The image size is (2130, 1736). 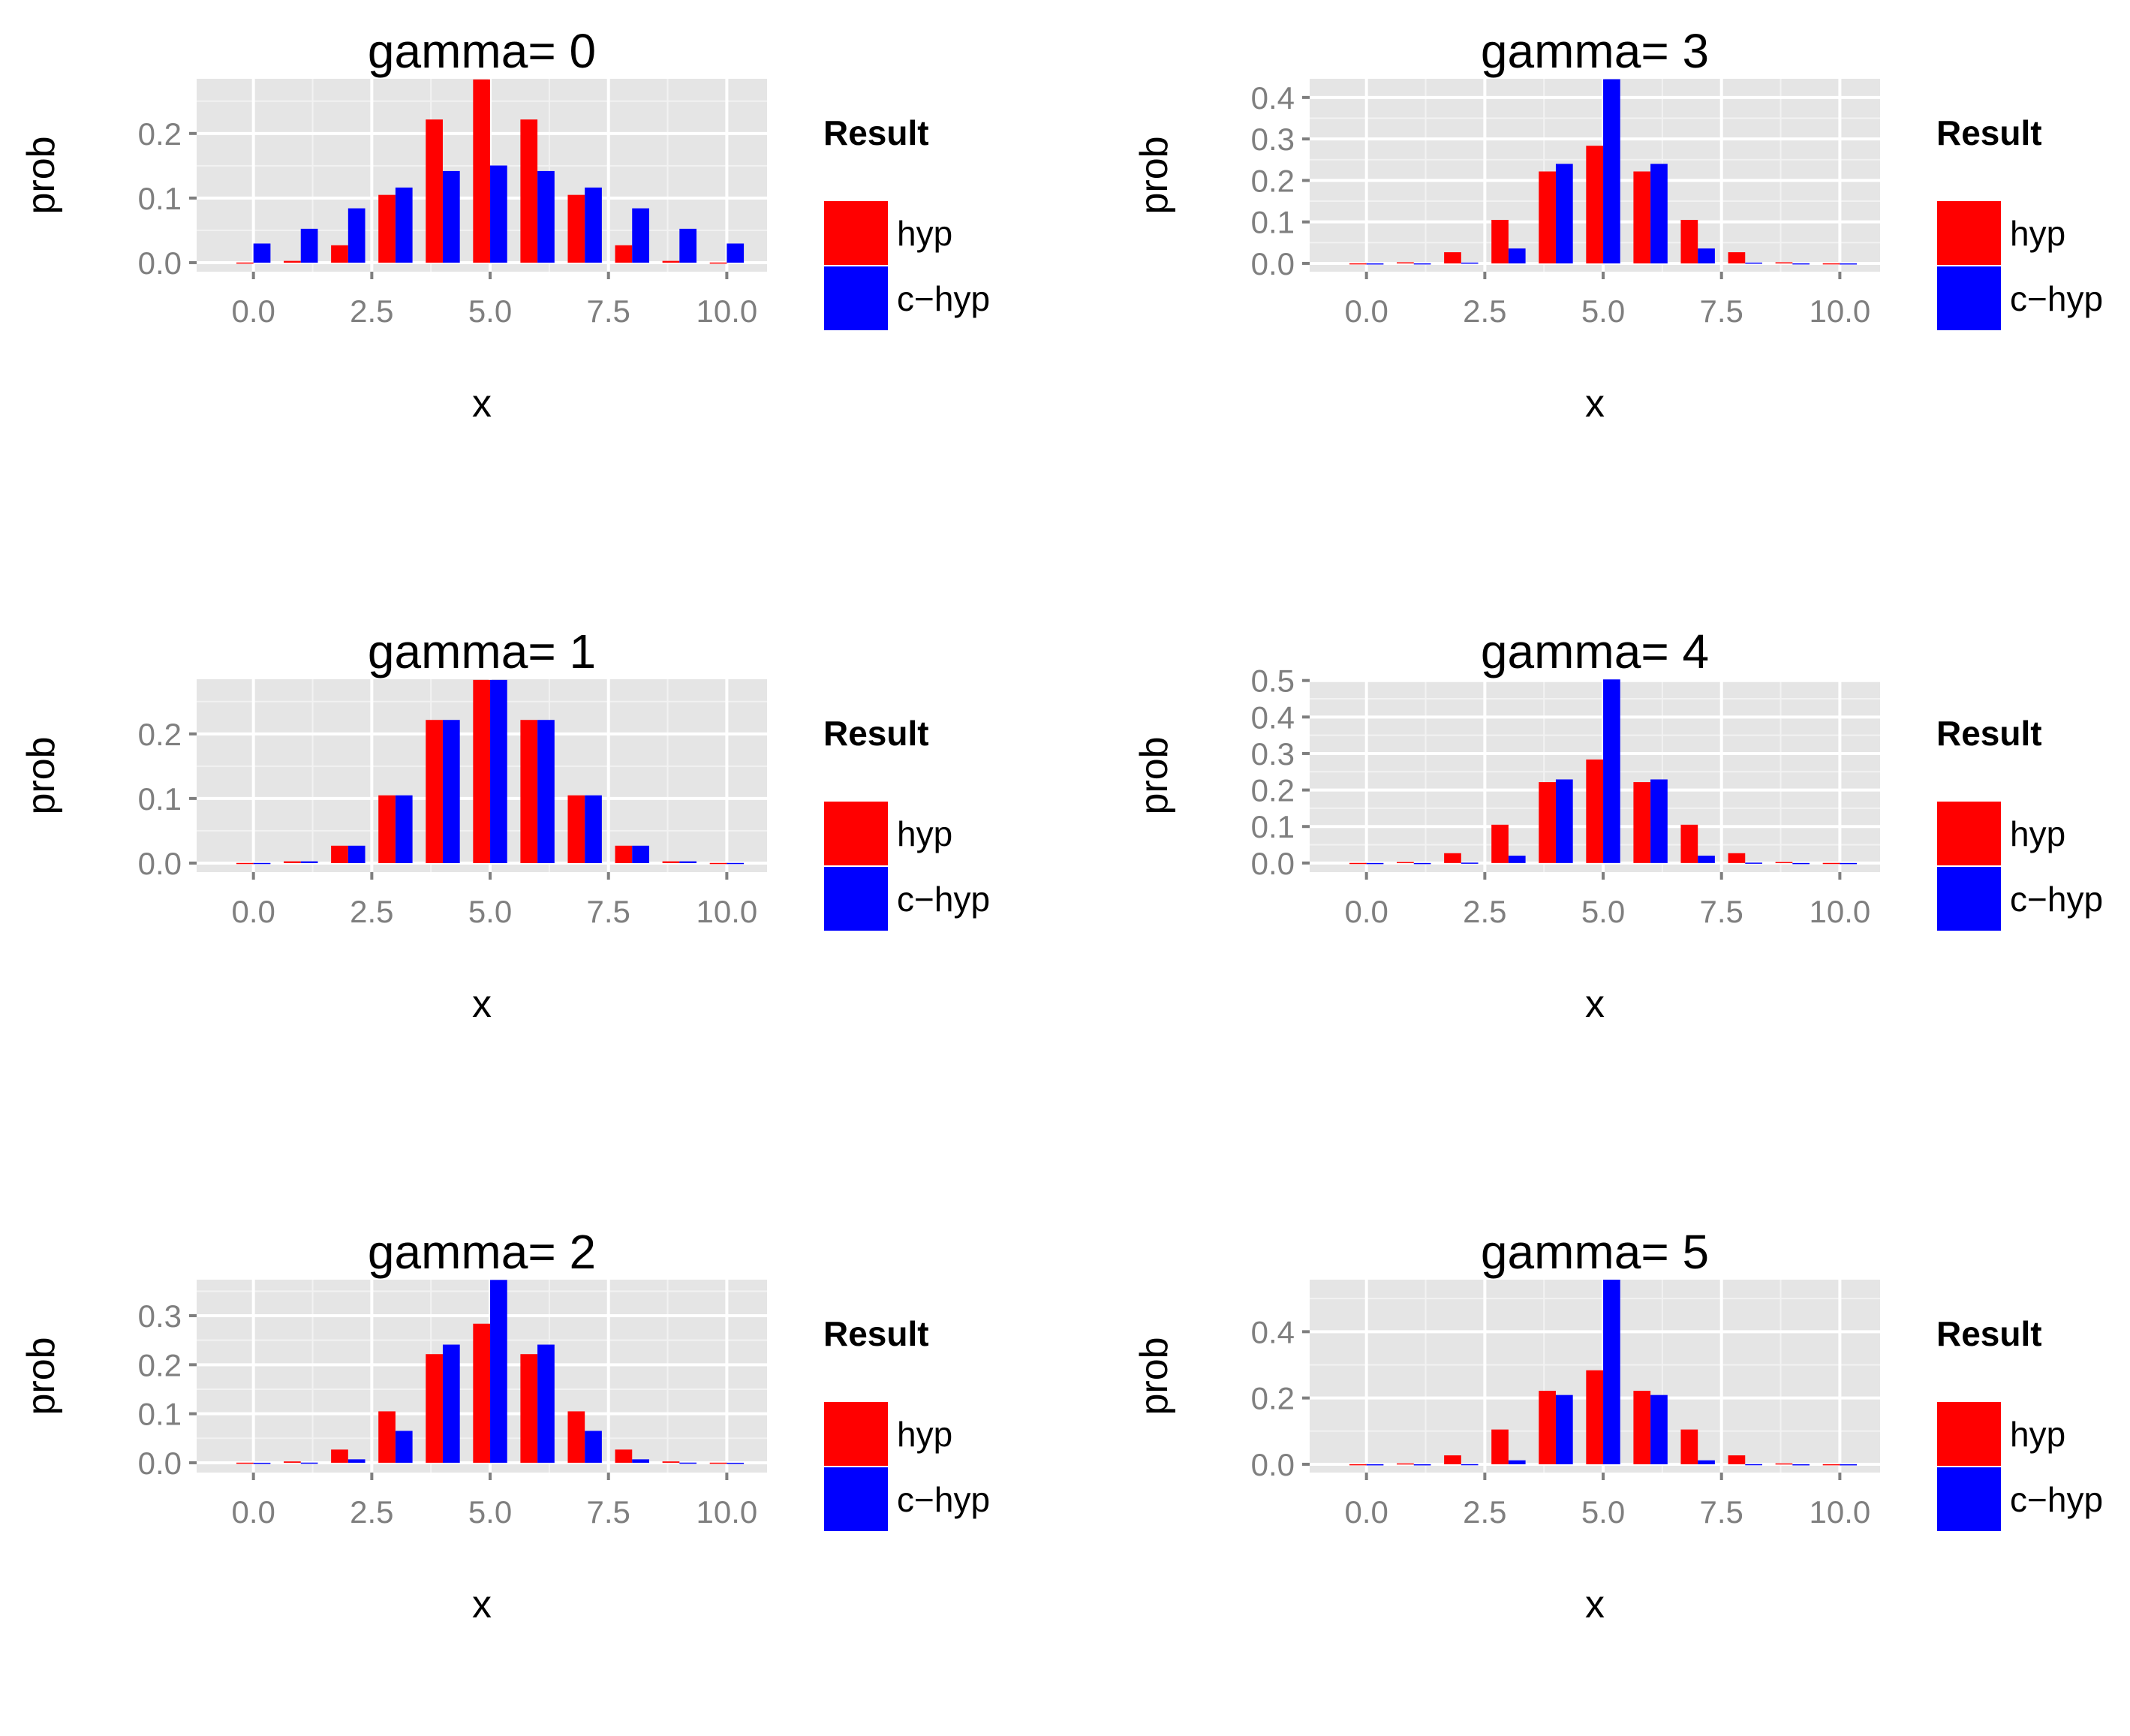 I want to click on bar-hyp-x1, so click(x=292, y=862).